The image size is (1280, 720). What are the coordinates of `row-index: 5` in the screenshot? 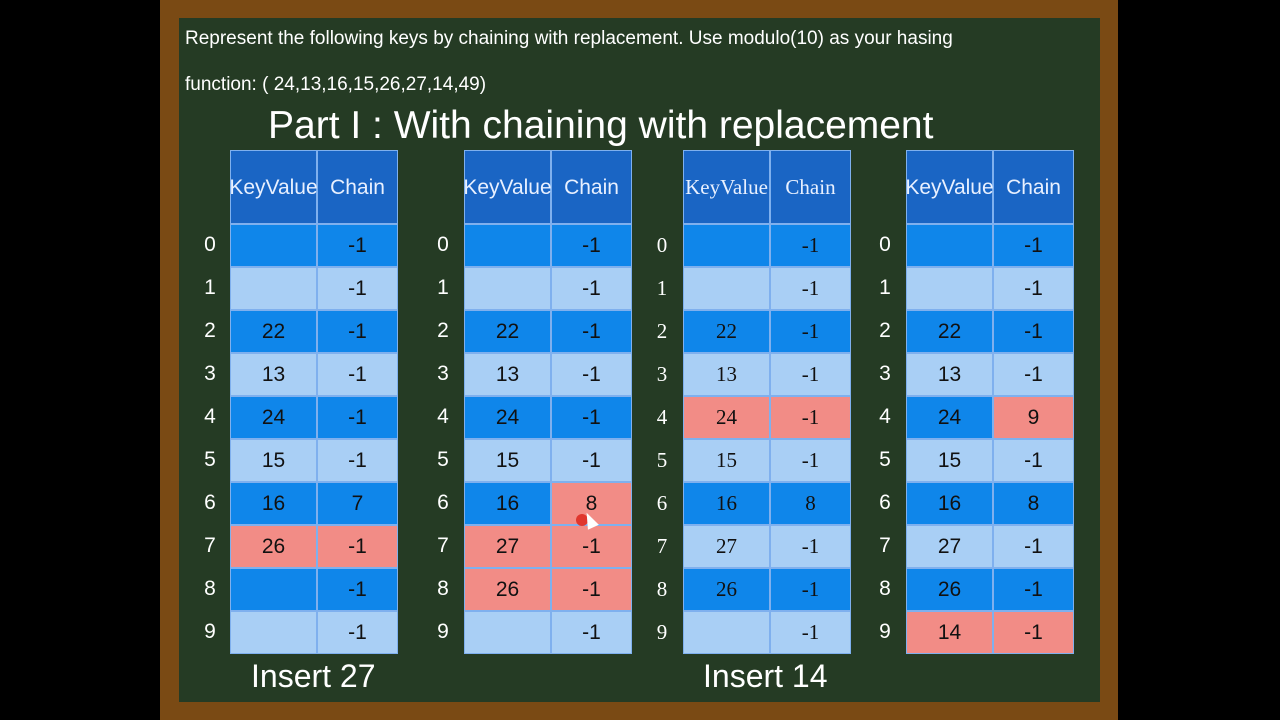 It's located at (210, 459).